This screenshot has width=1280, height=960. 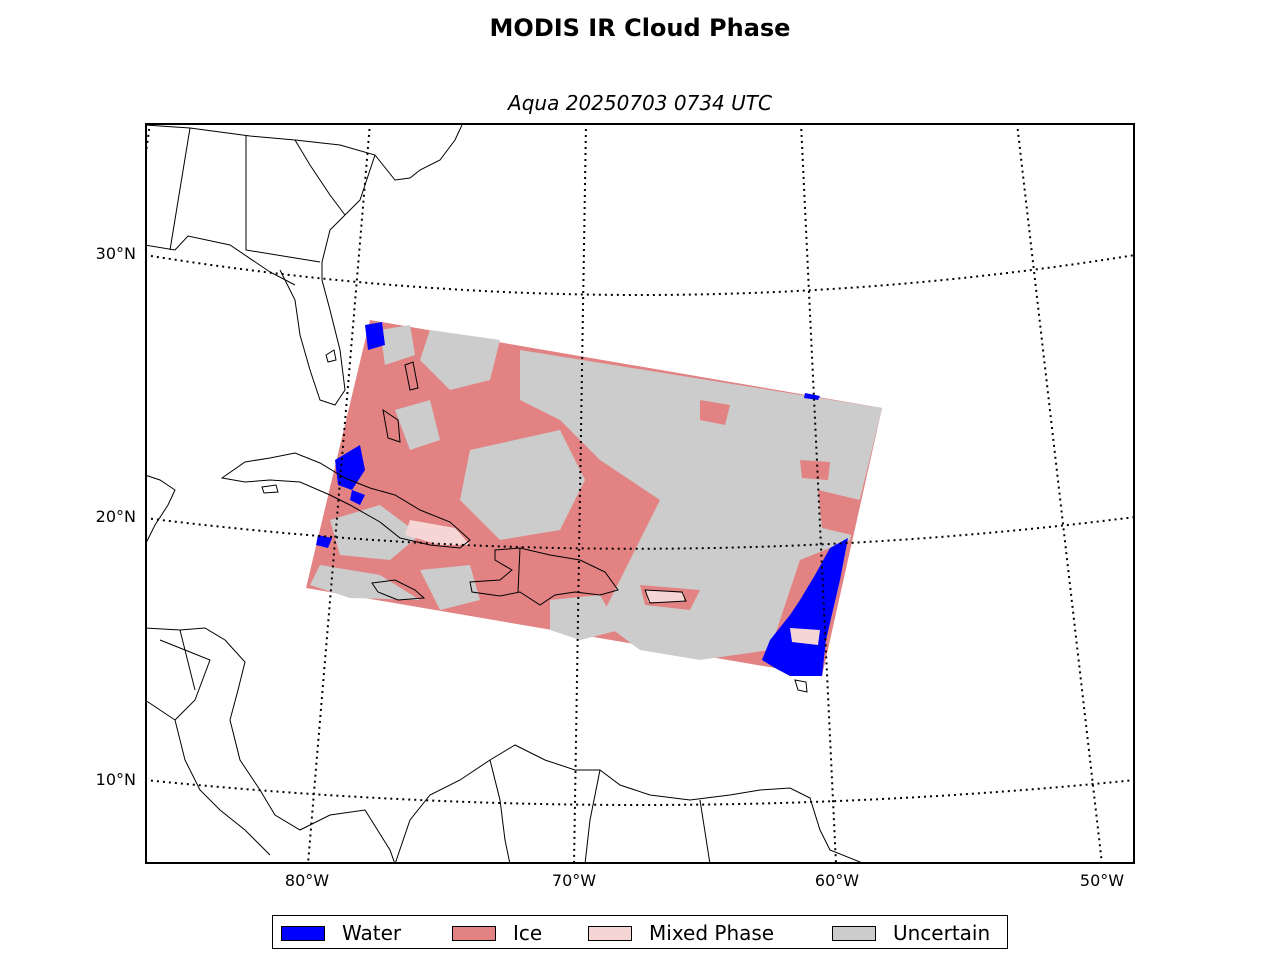 What do you see at coordinates (837, 880) in the screenshot?
I see `lon-label-60w: 60°W` at bounding box center [837, 880].